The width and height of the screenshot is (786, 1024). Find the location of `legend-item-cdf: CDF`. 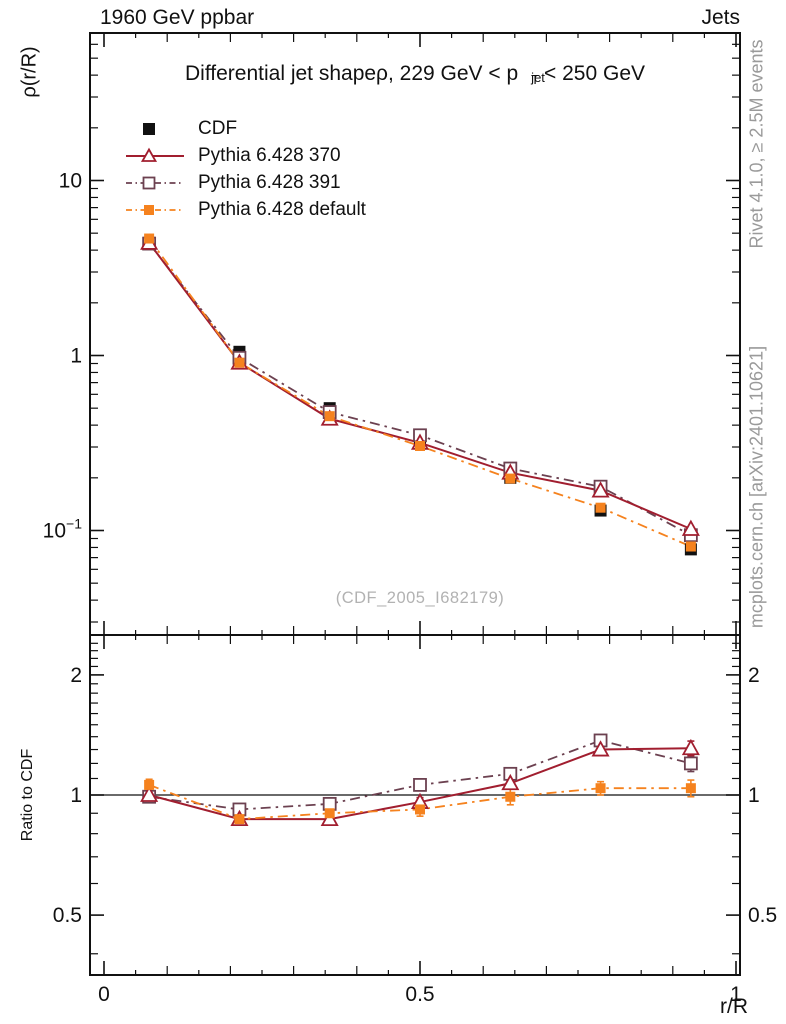

legend-item-cdf: CDF is located at coordinates (246, 128).